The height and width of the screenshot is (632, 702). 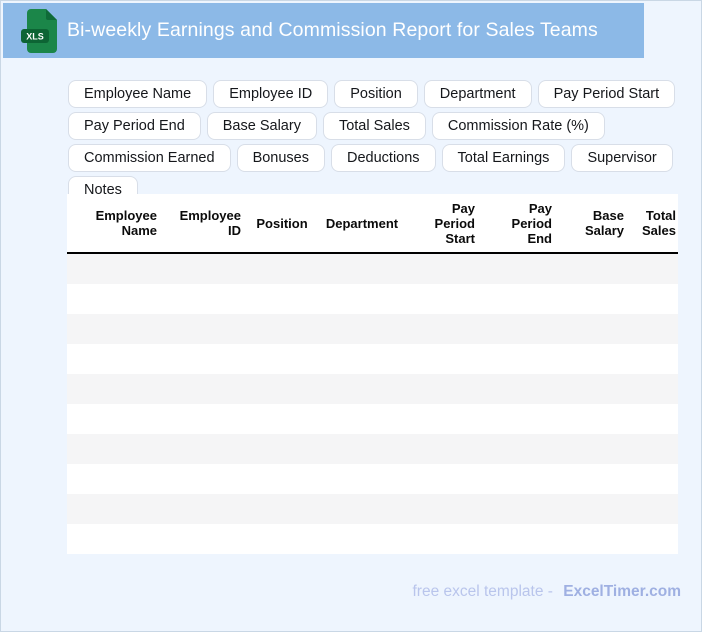 I want to click on col-header-base-salary: Base Salary, so click(x=604, y=223).